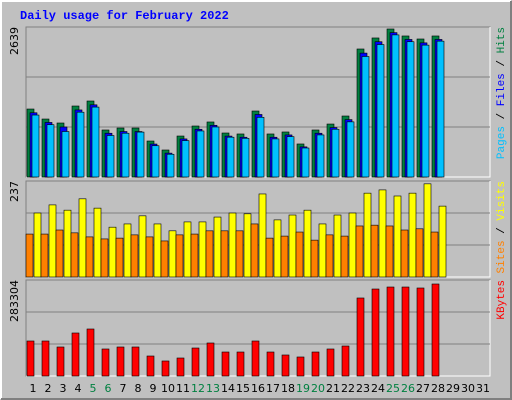  Describe the element at coordinates (303, 388) in the screenshot. I see `x-tick-label: 19` at that location.